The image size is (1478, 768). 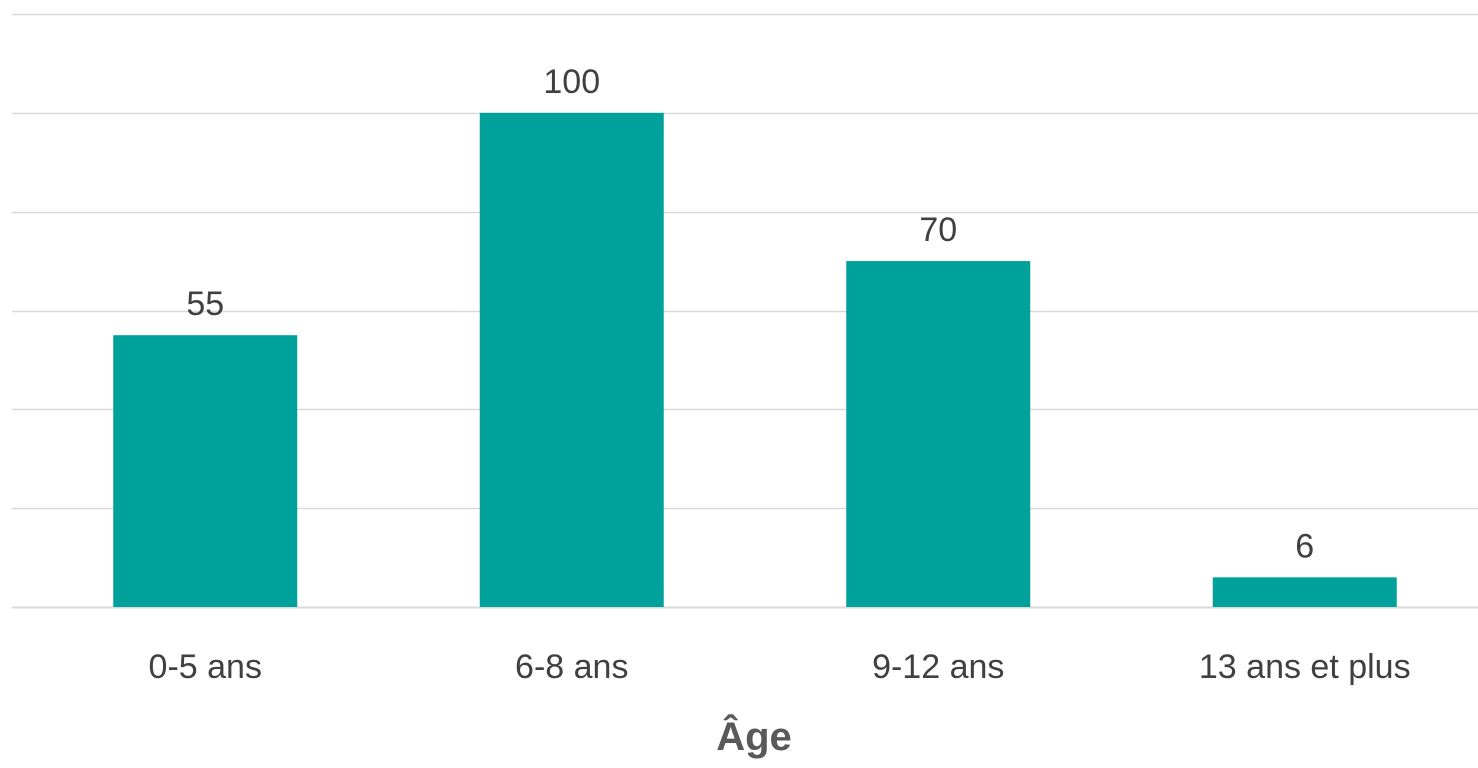 What do you see at coordinates (1305, 667) in the screenshot?
I see `x-tick-label: 13 ans et plus` at bounding box center [1305, 667].